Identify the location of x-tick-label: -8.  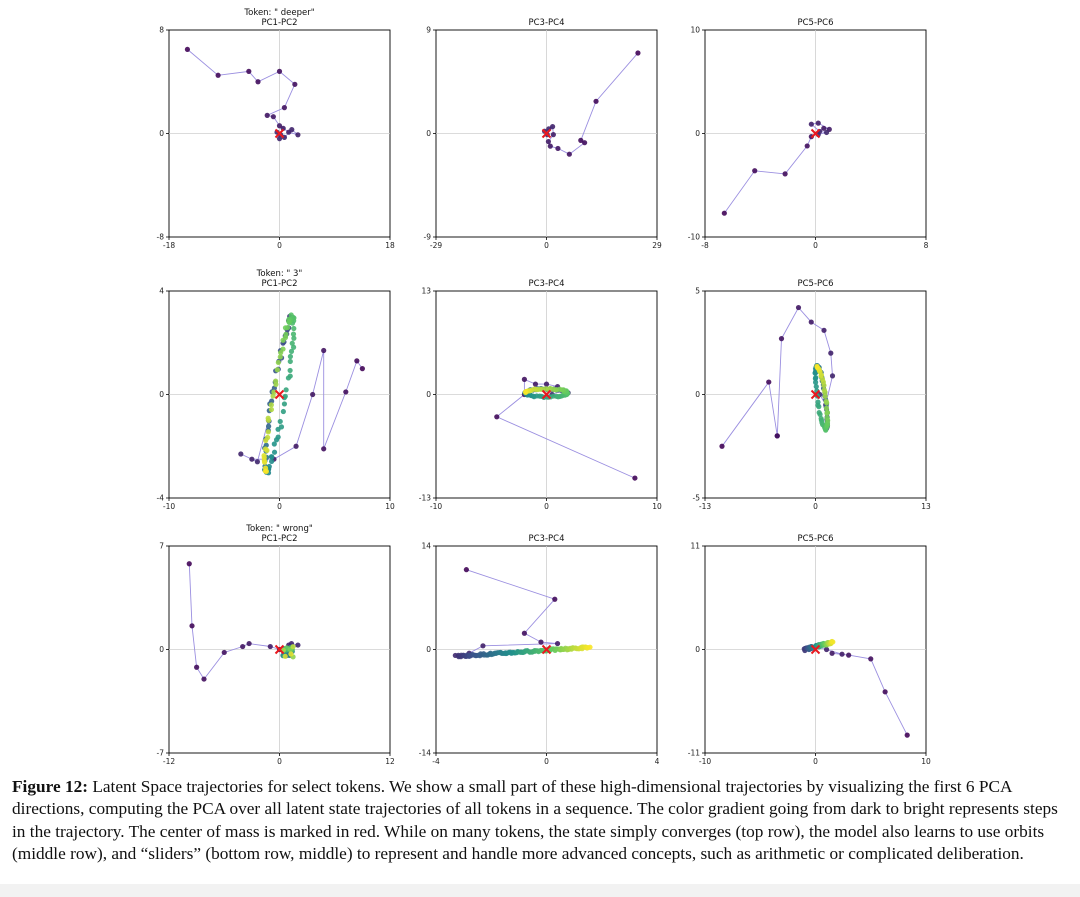
(705, 245).